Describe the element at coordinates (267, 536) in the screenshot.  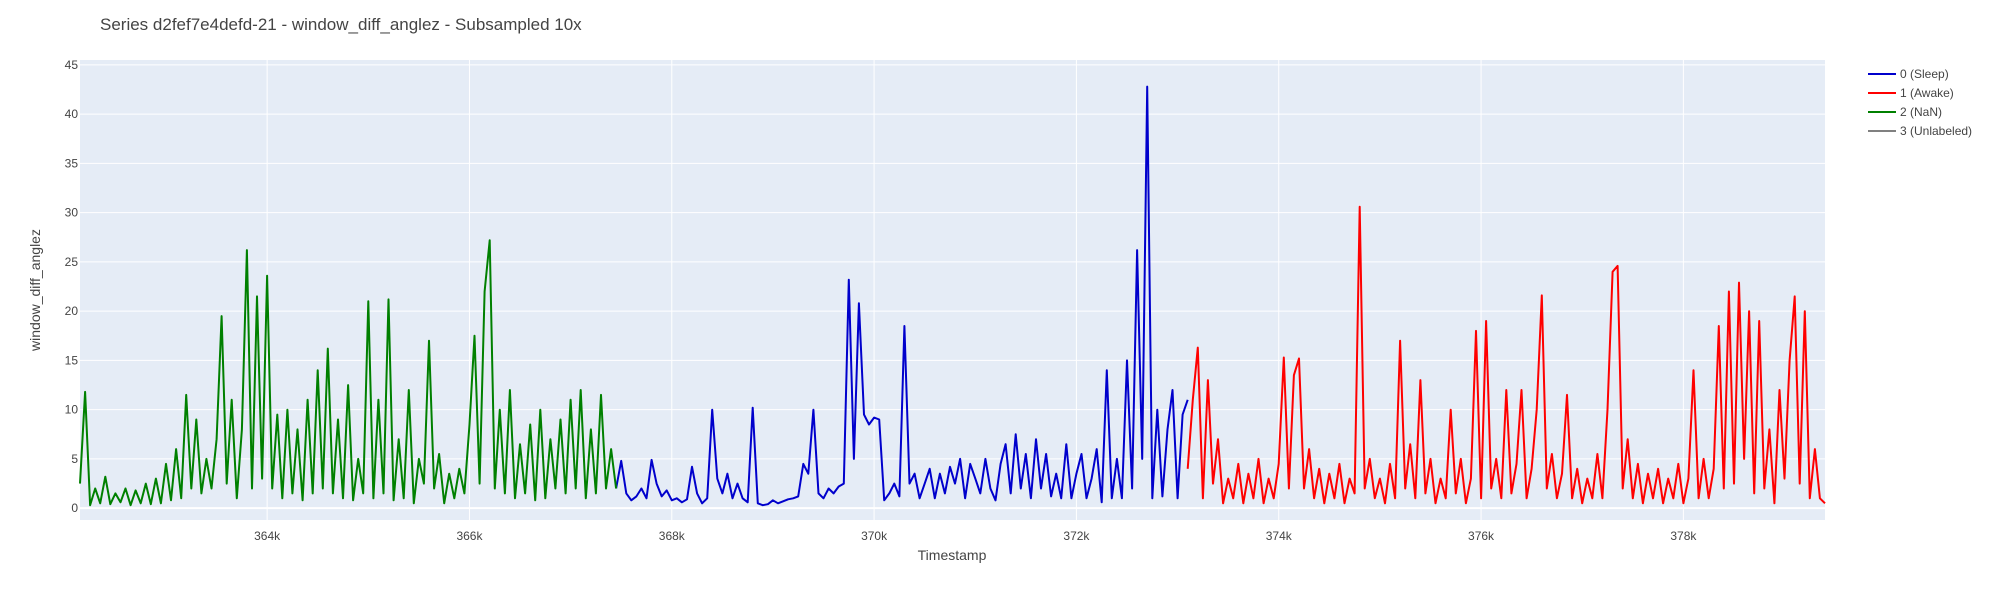
I see `x-tick-label: 364k` at that location.